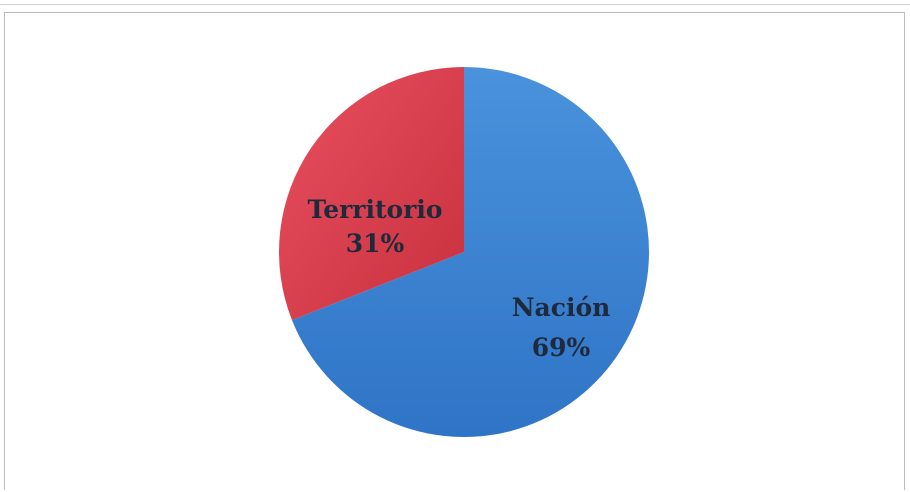  What do you see at coordinates (455, 4) in the screenshot?
I see `top-border-line` at bounding box center [455, 4].